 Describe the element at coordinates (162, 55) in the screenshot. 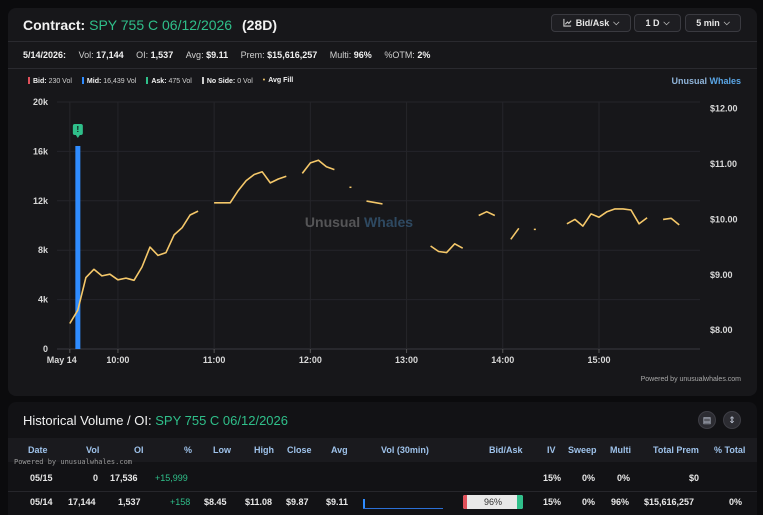

I see `stats-oi: 1,537` at that location.